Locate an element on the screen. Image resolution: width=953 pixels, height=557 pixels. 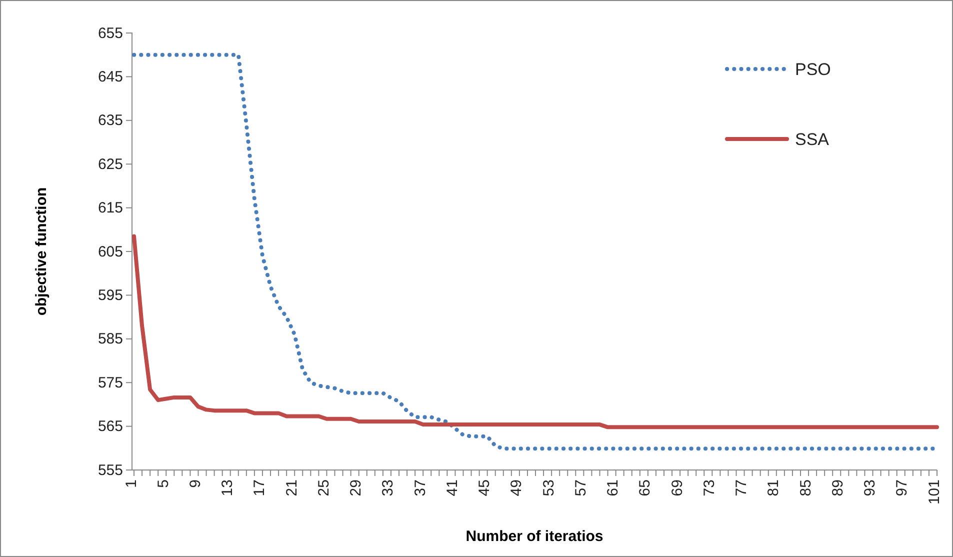
x-tick-label: 17 is located at coordinates (259, 488).